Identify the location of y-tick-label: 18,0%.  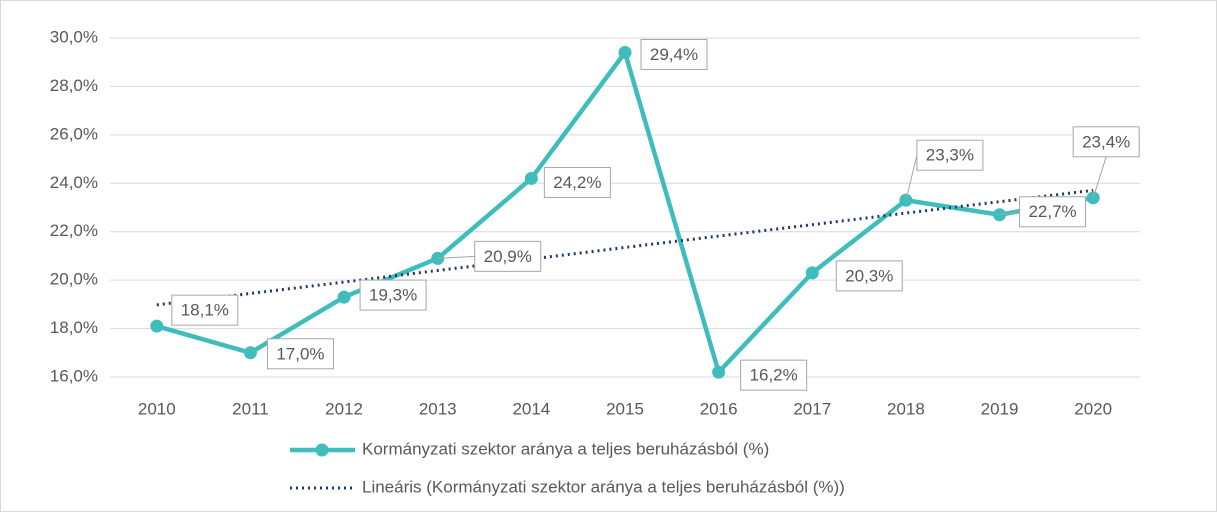
(74, 327).